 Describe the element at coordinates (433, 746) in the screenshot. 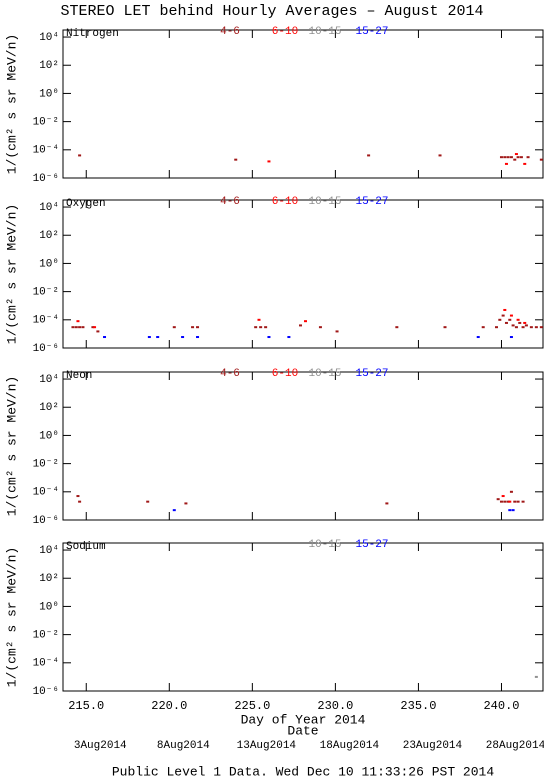

I see `date-tick-label: 23Aug2014` at that location.